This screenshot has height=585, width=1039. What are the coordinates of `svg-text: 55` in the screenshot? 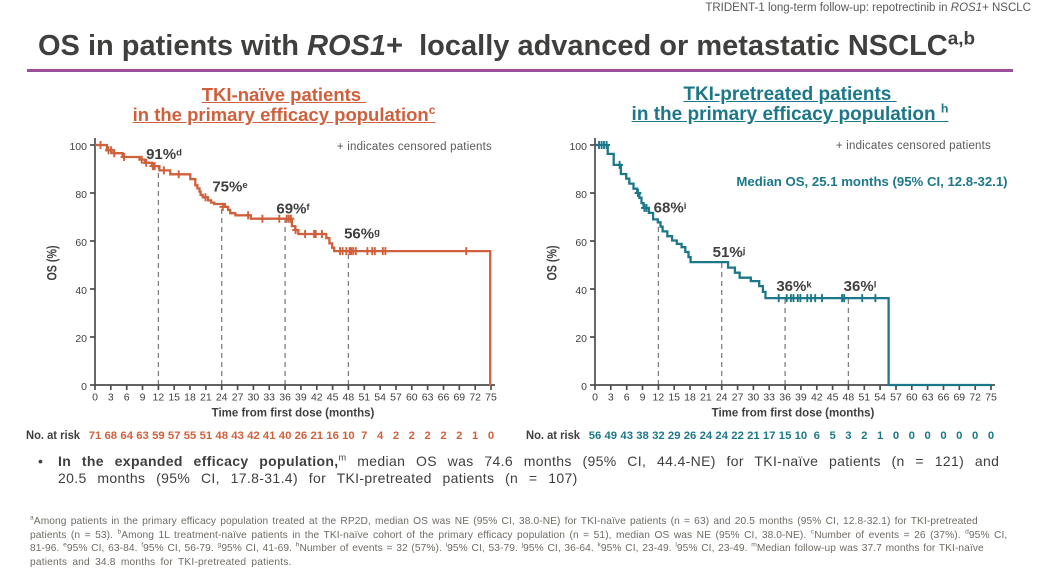 It's located at (190, 436).